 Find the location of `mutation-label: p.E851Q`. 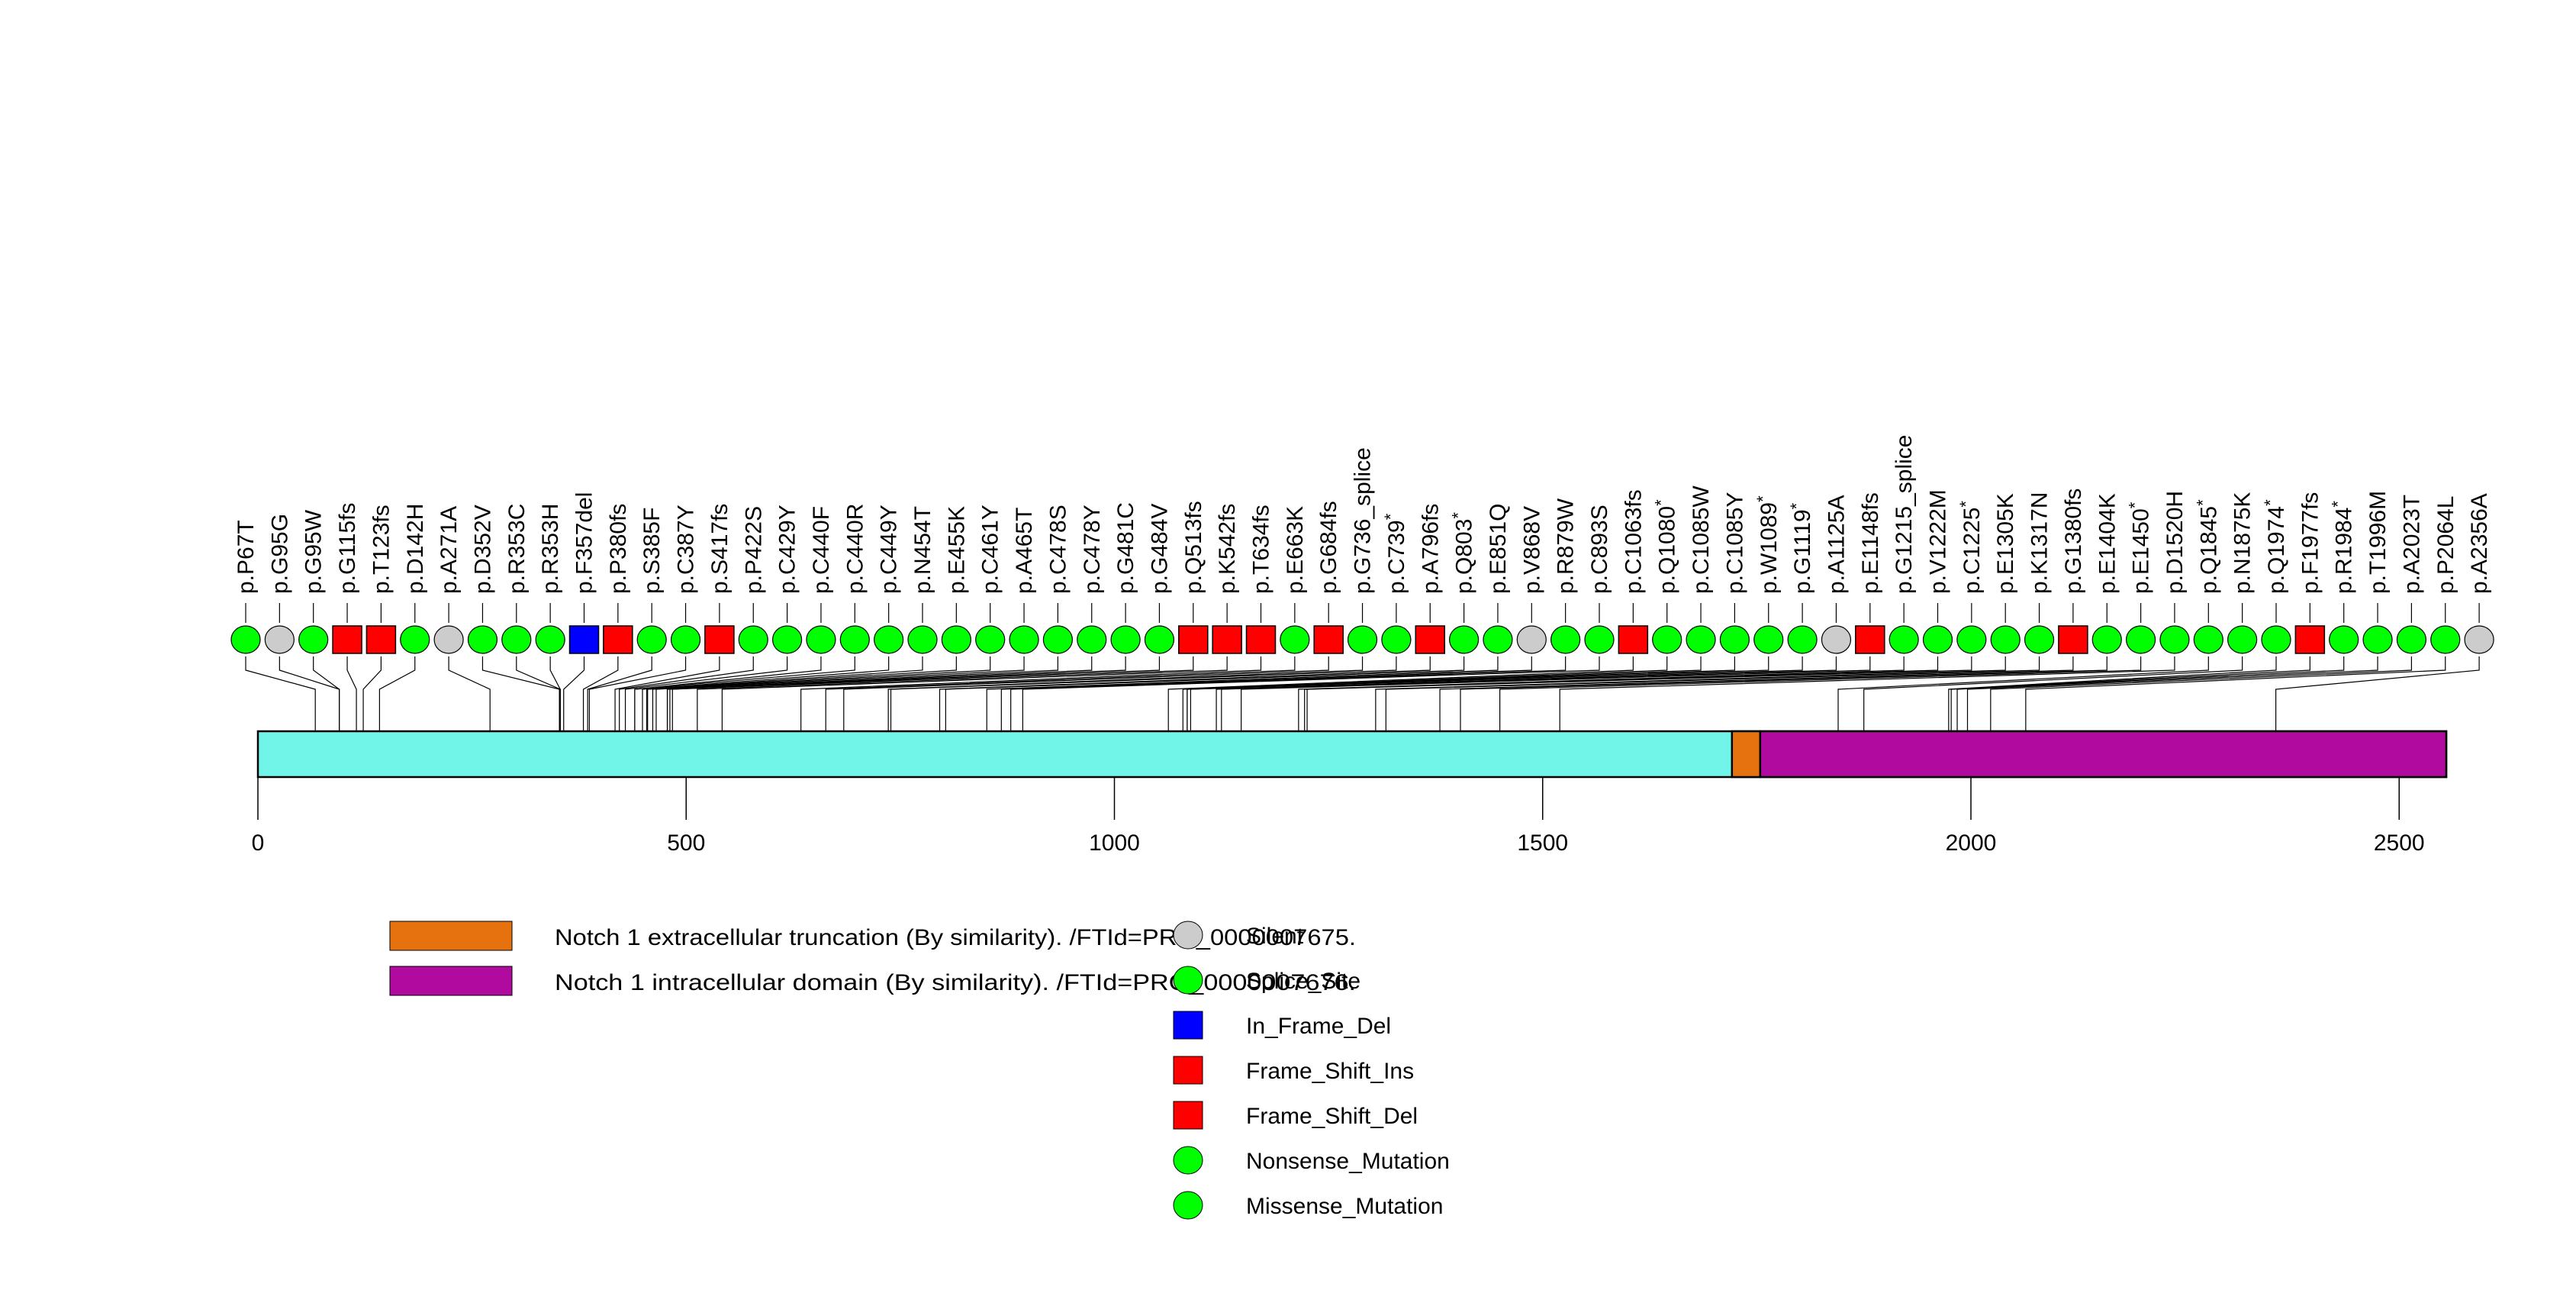

mutation-label: p.E851Q is located at coordinates (1498, 549).